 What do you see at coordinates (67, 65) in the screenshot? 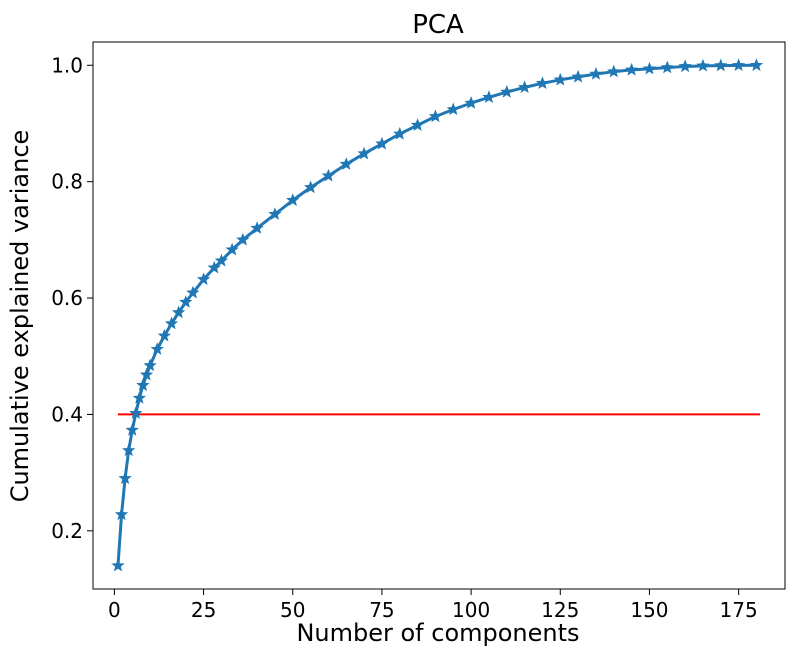
I see `y-tick-label: 1.0` at bounding box center [67, 65].